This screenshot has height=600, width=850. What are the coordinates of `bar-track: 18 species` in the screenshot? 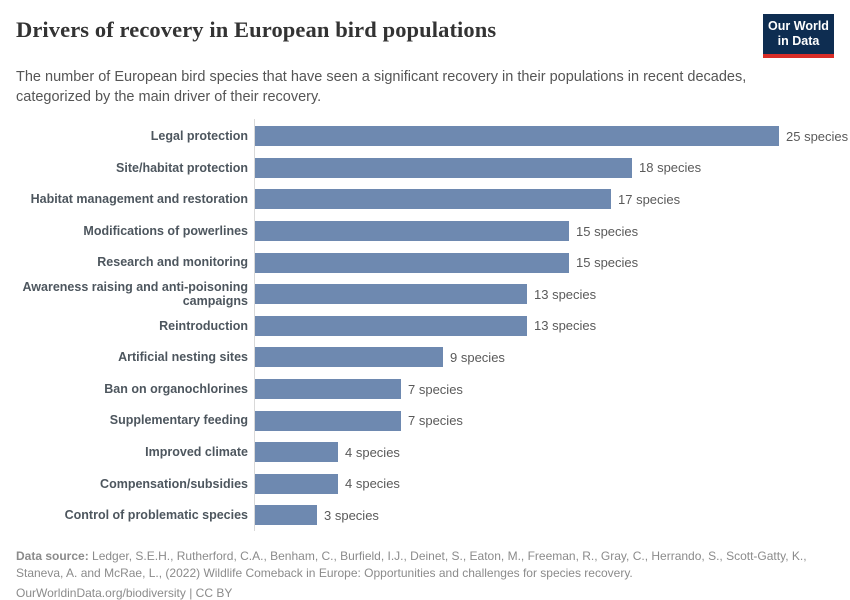 It's located at (544, 168).